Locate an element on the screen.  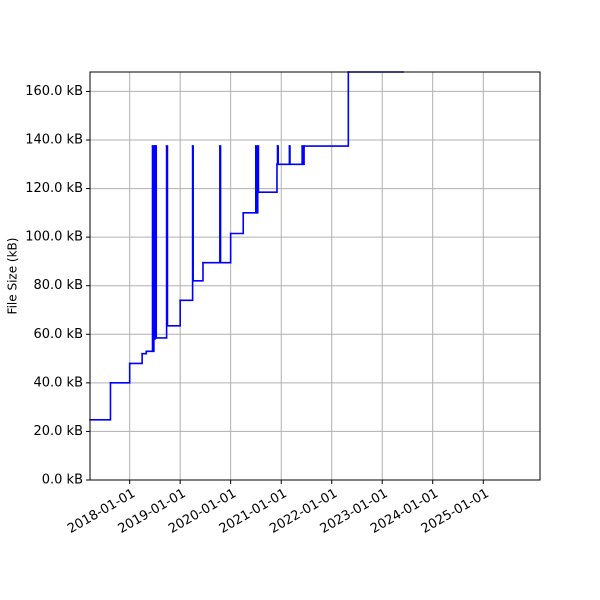
y-tick-label: 160.0 kB is located at coordinates (54, 91).